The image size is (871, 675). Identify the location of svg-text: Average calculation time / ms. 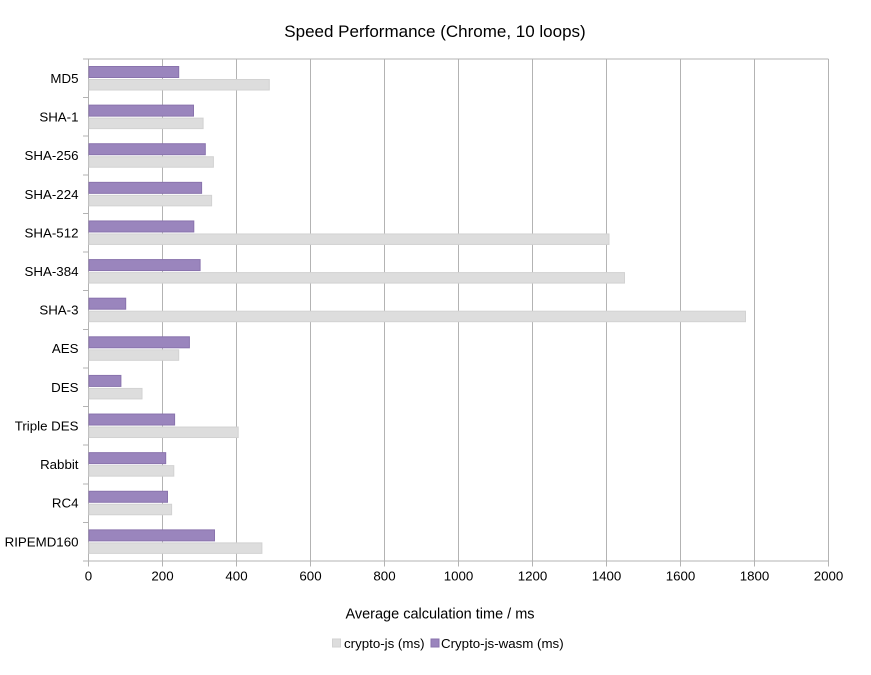
(439, 615).